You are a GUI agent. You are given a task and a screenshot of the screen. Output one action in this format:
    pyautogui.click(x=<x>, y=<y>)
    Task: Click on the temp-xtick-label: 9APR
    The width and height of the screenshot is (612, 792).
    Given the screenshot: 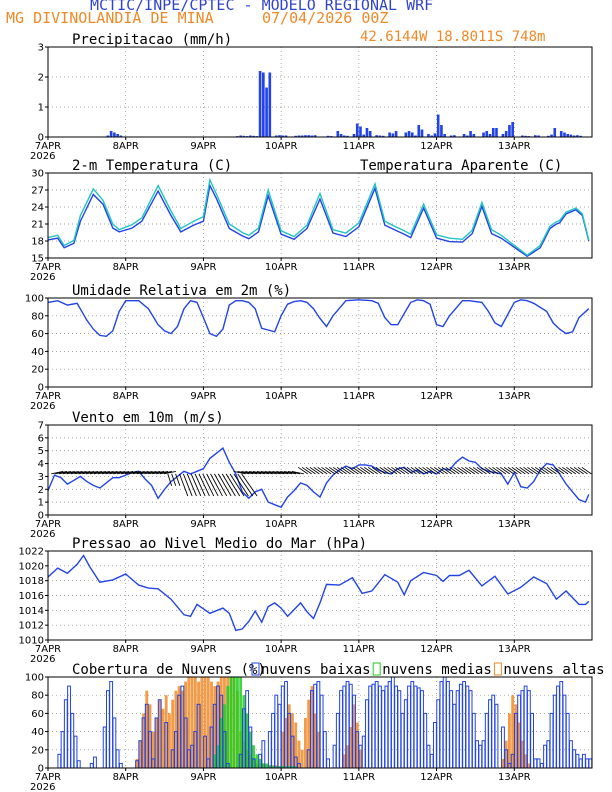 What is the action you would take?
    pyautogui.click(x=203, y=267)
    